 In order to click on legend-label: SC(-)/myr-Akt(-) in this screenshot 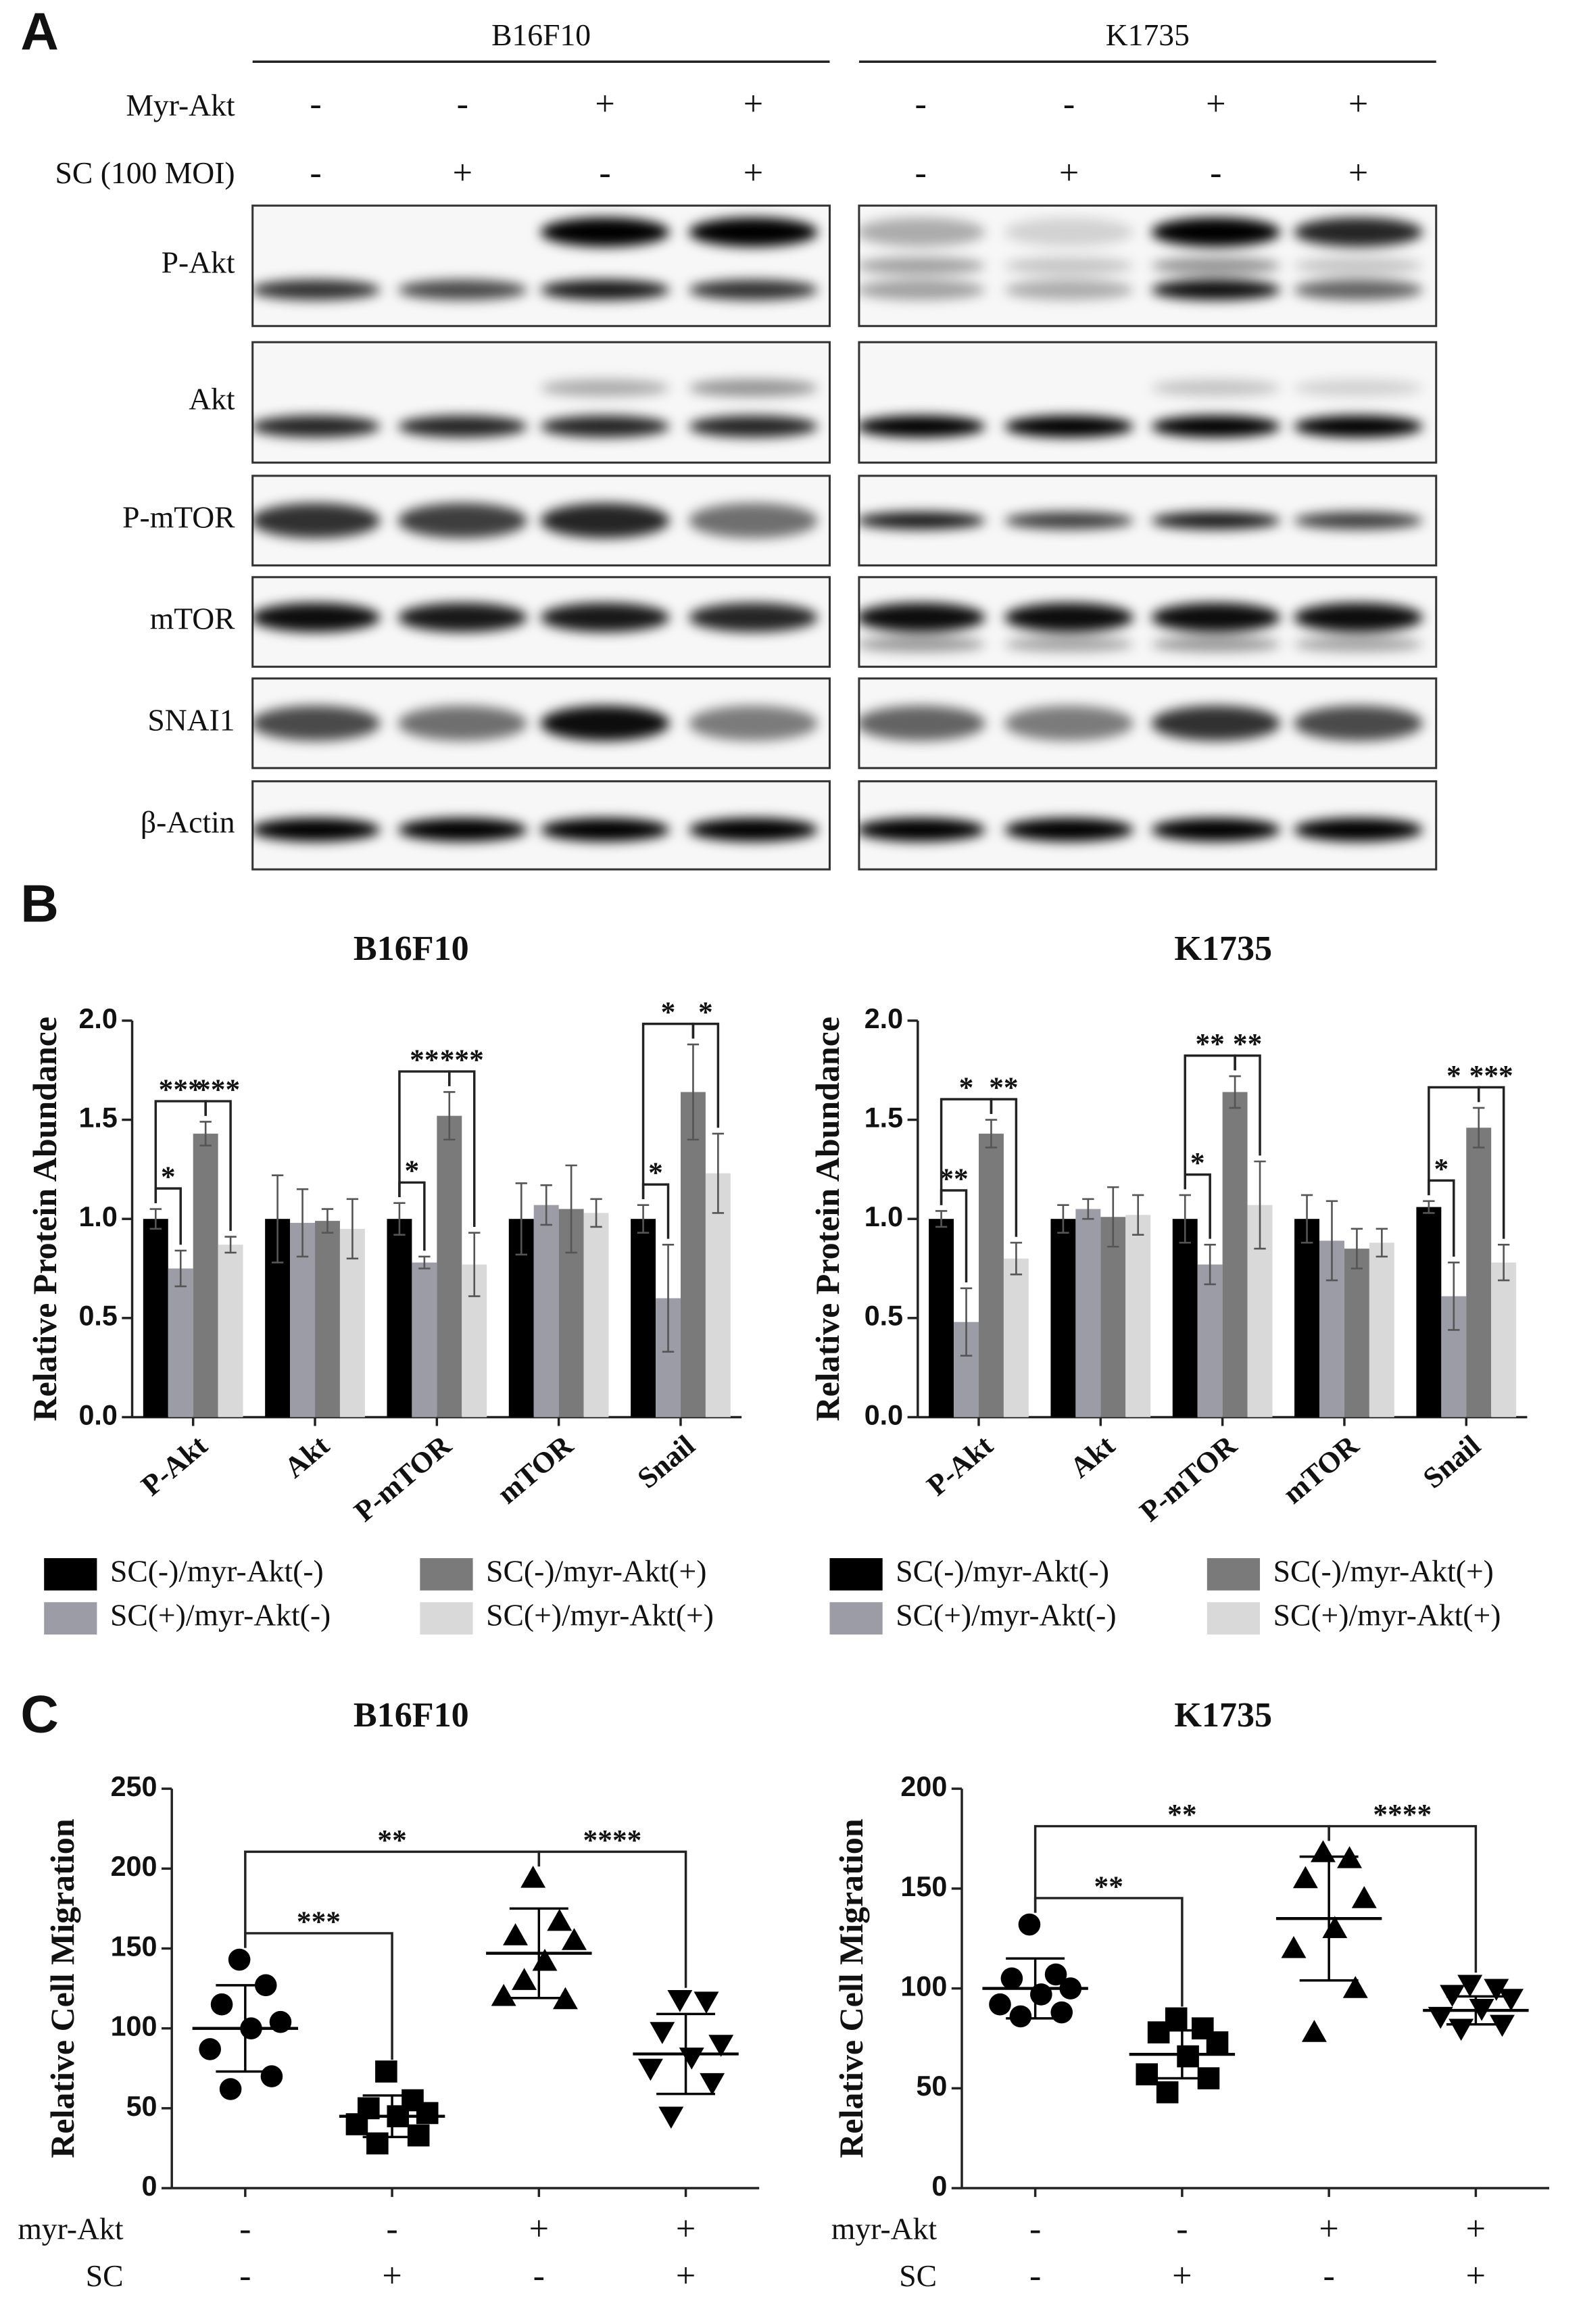, I will do `click(217, 1570)`.